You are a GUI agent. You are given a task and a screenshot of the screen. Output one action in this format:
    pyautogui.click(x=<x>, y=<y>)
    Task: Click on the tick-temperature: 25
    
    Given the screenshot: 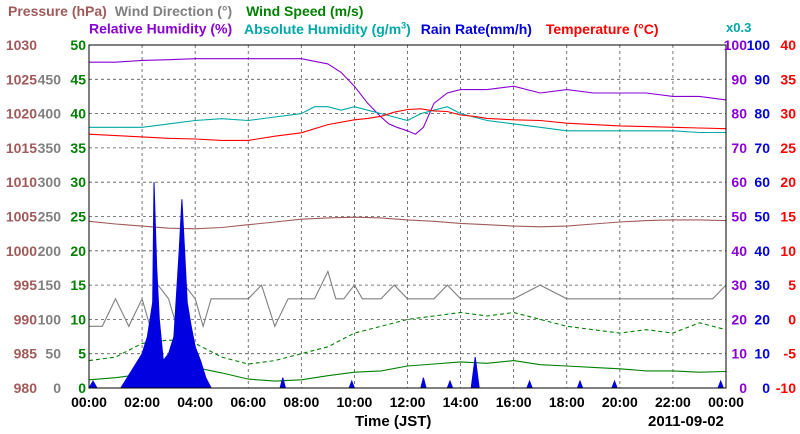 What is the action you would take?
    pyautogui.click(x=788, y=148)
    